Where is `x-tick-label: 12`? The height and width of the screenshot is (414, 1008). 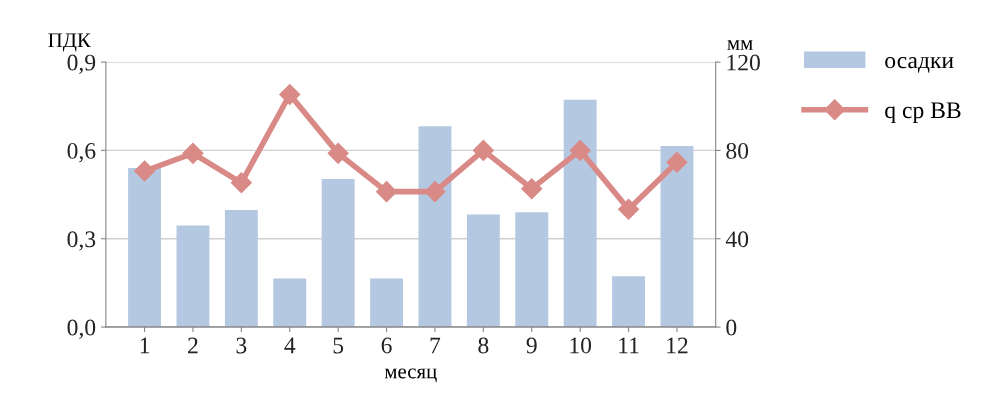
x-tick-label: 12 is located at coordinates (677, 345).